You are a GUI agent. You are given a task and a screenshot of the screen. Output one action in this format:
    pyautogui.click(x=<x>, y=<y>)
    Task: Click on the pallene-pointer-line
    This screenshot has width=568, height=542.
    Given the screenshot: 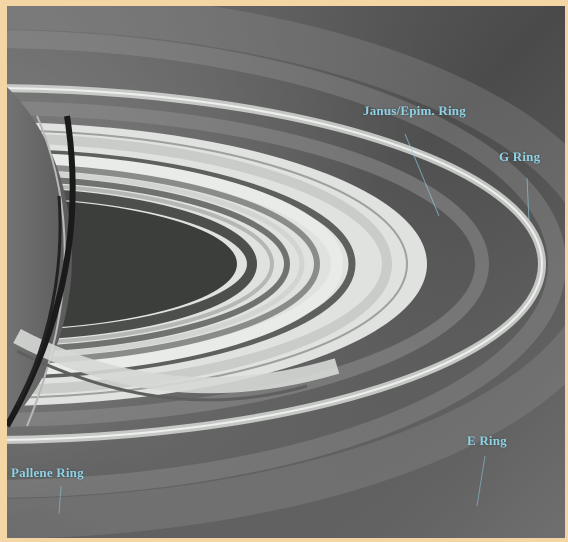 What is the action you would take?
    pyautogui.click(x=60, y=500)
    